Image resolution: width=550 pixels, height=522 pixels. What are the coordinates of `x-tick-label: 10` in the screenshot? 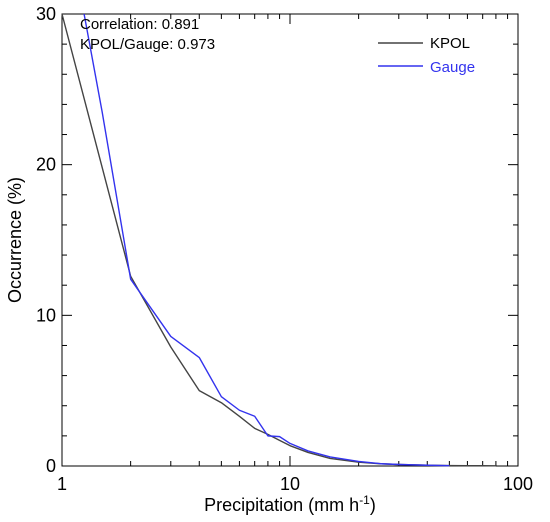 It's located at (290, 484).